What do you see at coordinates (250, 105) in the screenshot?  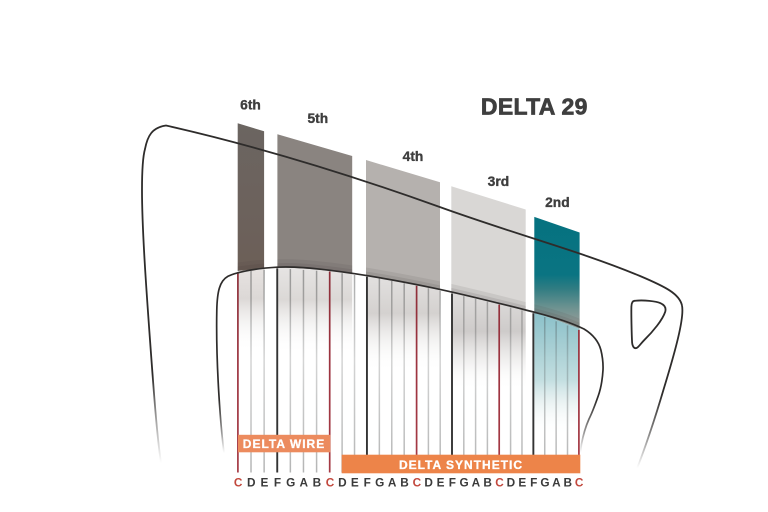 I see `svg-text: 6th` at bounding box center [250, 105].